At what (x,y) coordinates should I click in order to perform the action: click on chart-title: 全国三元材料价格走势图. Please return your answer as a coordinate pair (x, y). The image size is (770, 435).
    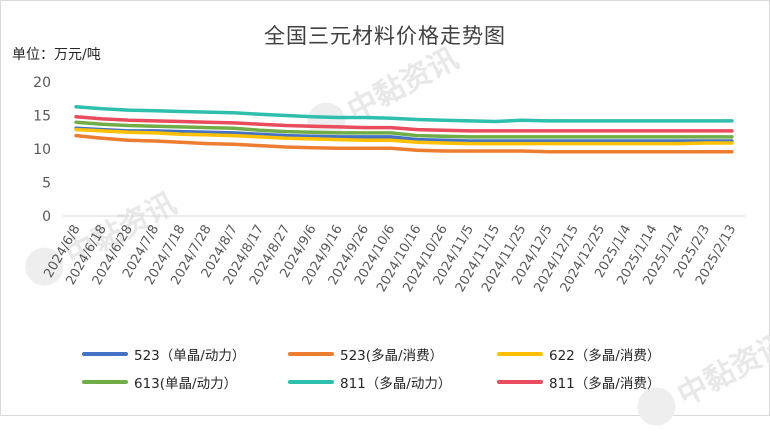
    Looking at the image, I should click on (385, 36).